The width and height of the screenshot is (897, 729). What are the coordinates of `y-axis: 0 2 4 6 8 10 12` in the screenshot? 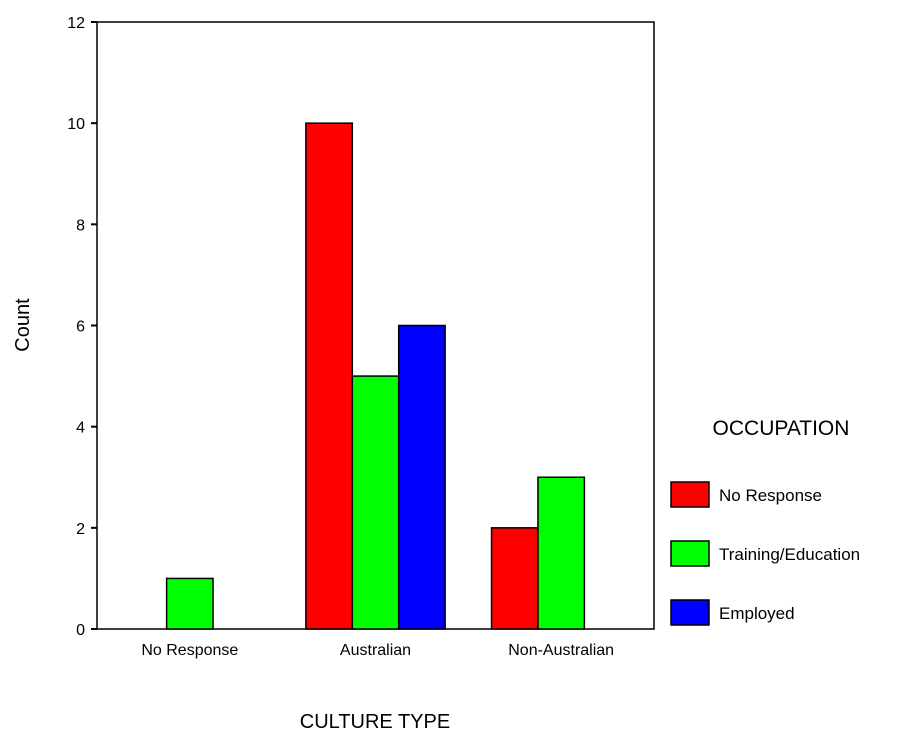 It's located at (82, 327).